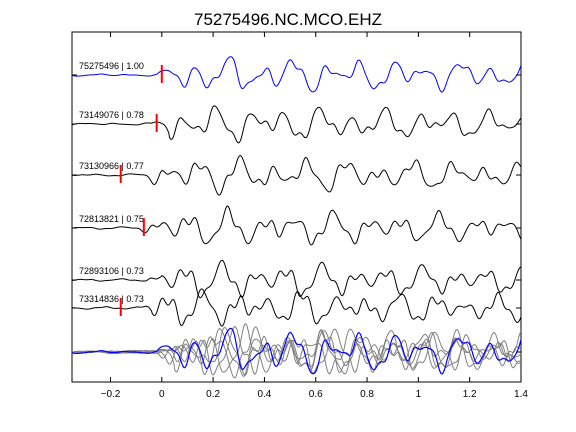 Image resolution: width=576 pixels, height=432 pixels. Describe the element at coordinates (111, 271) in the screenshot. I see `trace-label-5: 72893106 | 0.73` at that location.